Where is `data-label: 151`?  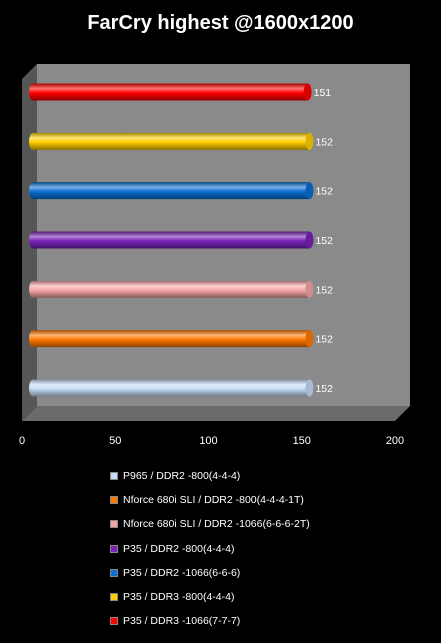 data-label: 151 is located at coordinates (323, 93).